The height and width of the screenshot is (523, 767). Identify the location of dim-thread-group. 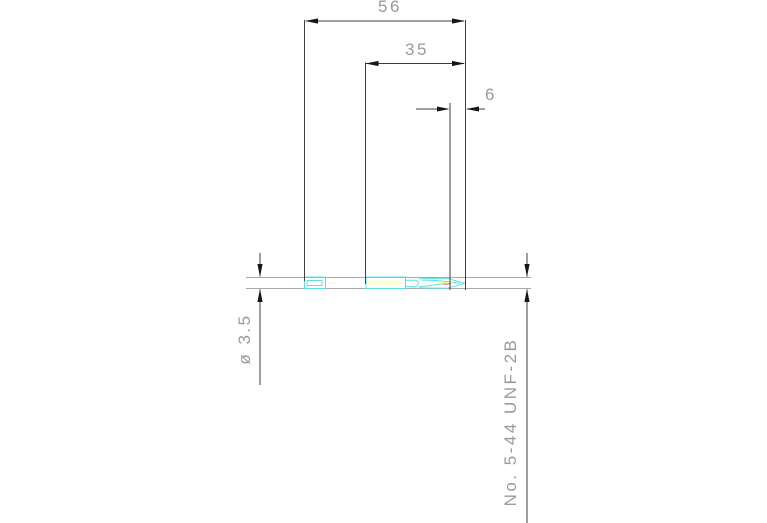
(527, 388).